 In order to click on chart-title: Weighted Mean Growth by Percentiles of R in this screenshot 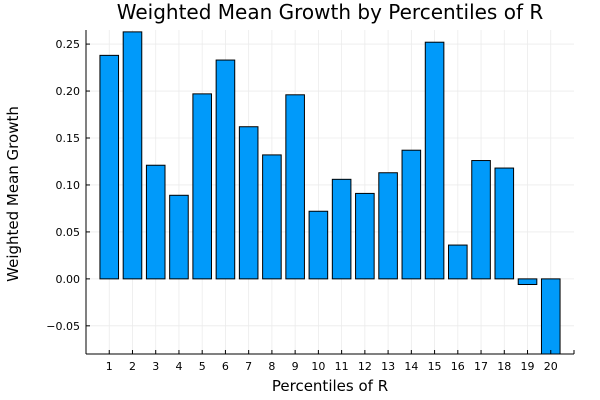, I will do `click(330, 12)`.